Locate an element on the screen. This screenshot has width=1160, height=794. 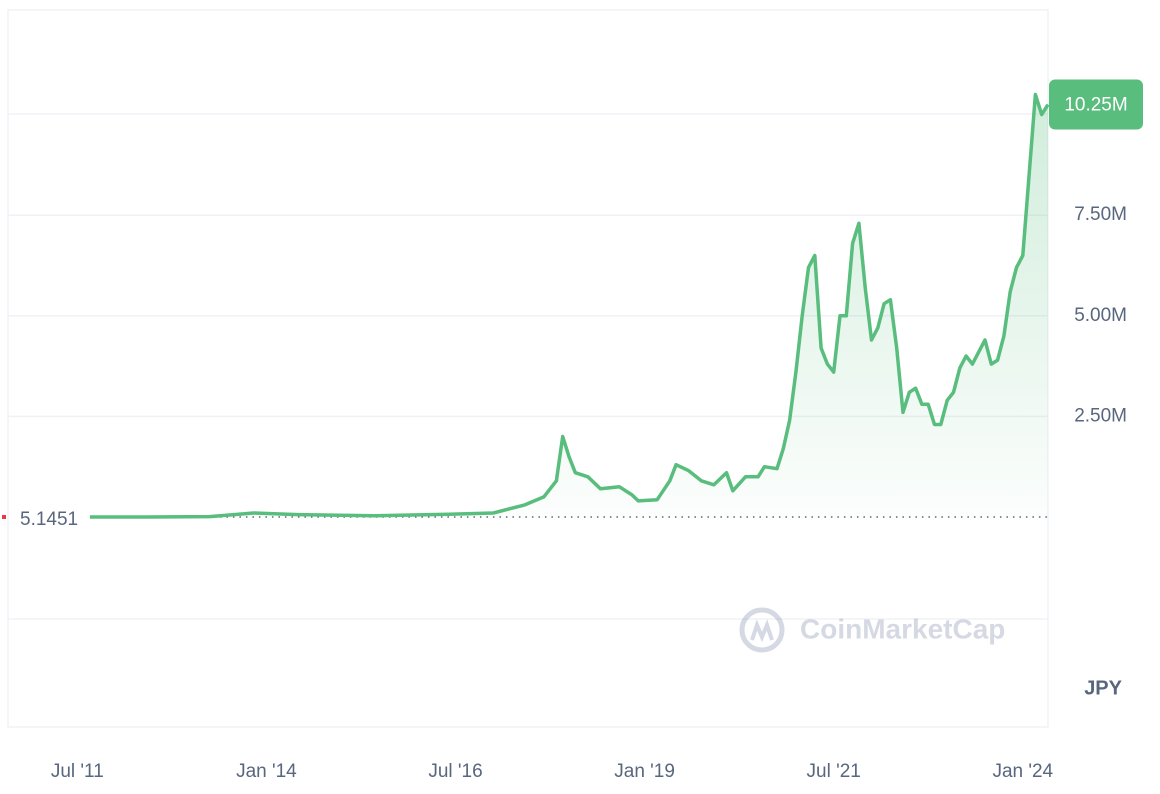
y-tick-label: 2.50M is located at coordinates (1100, 415).